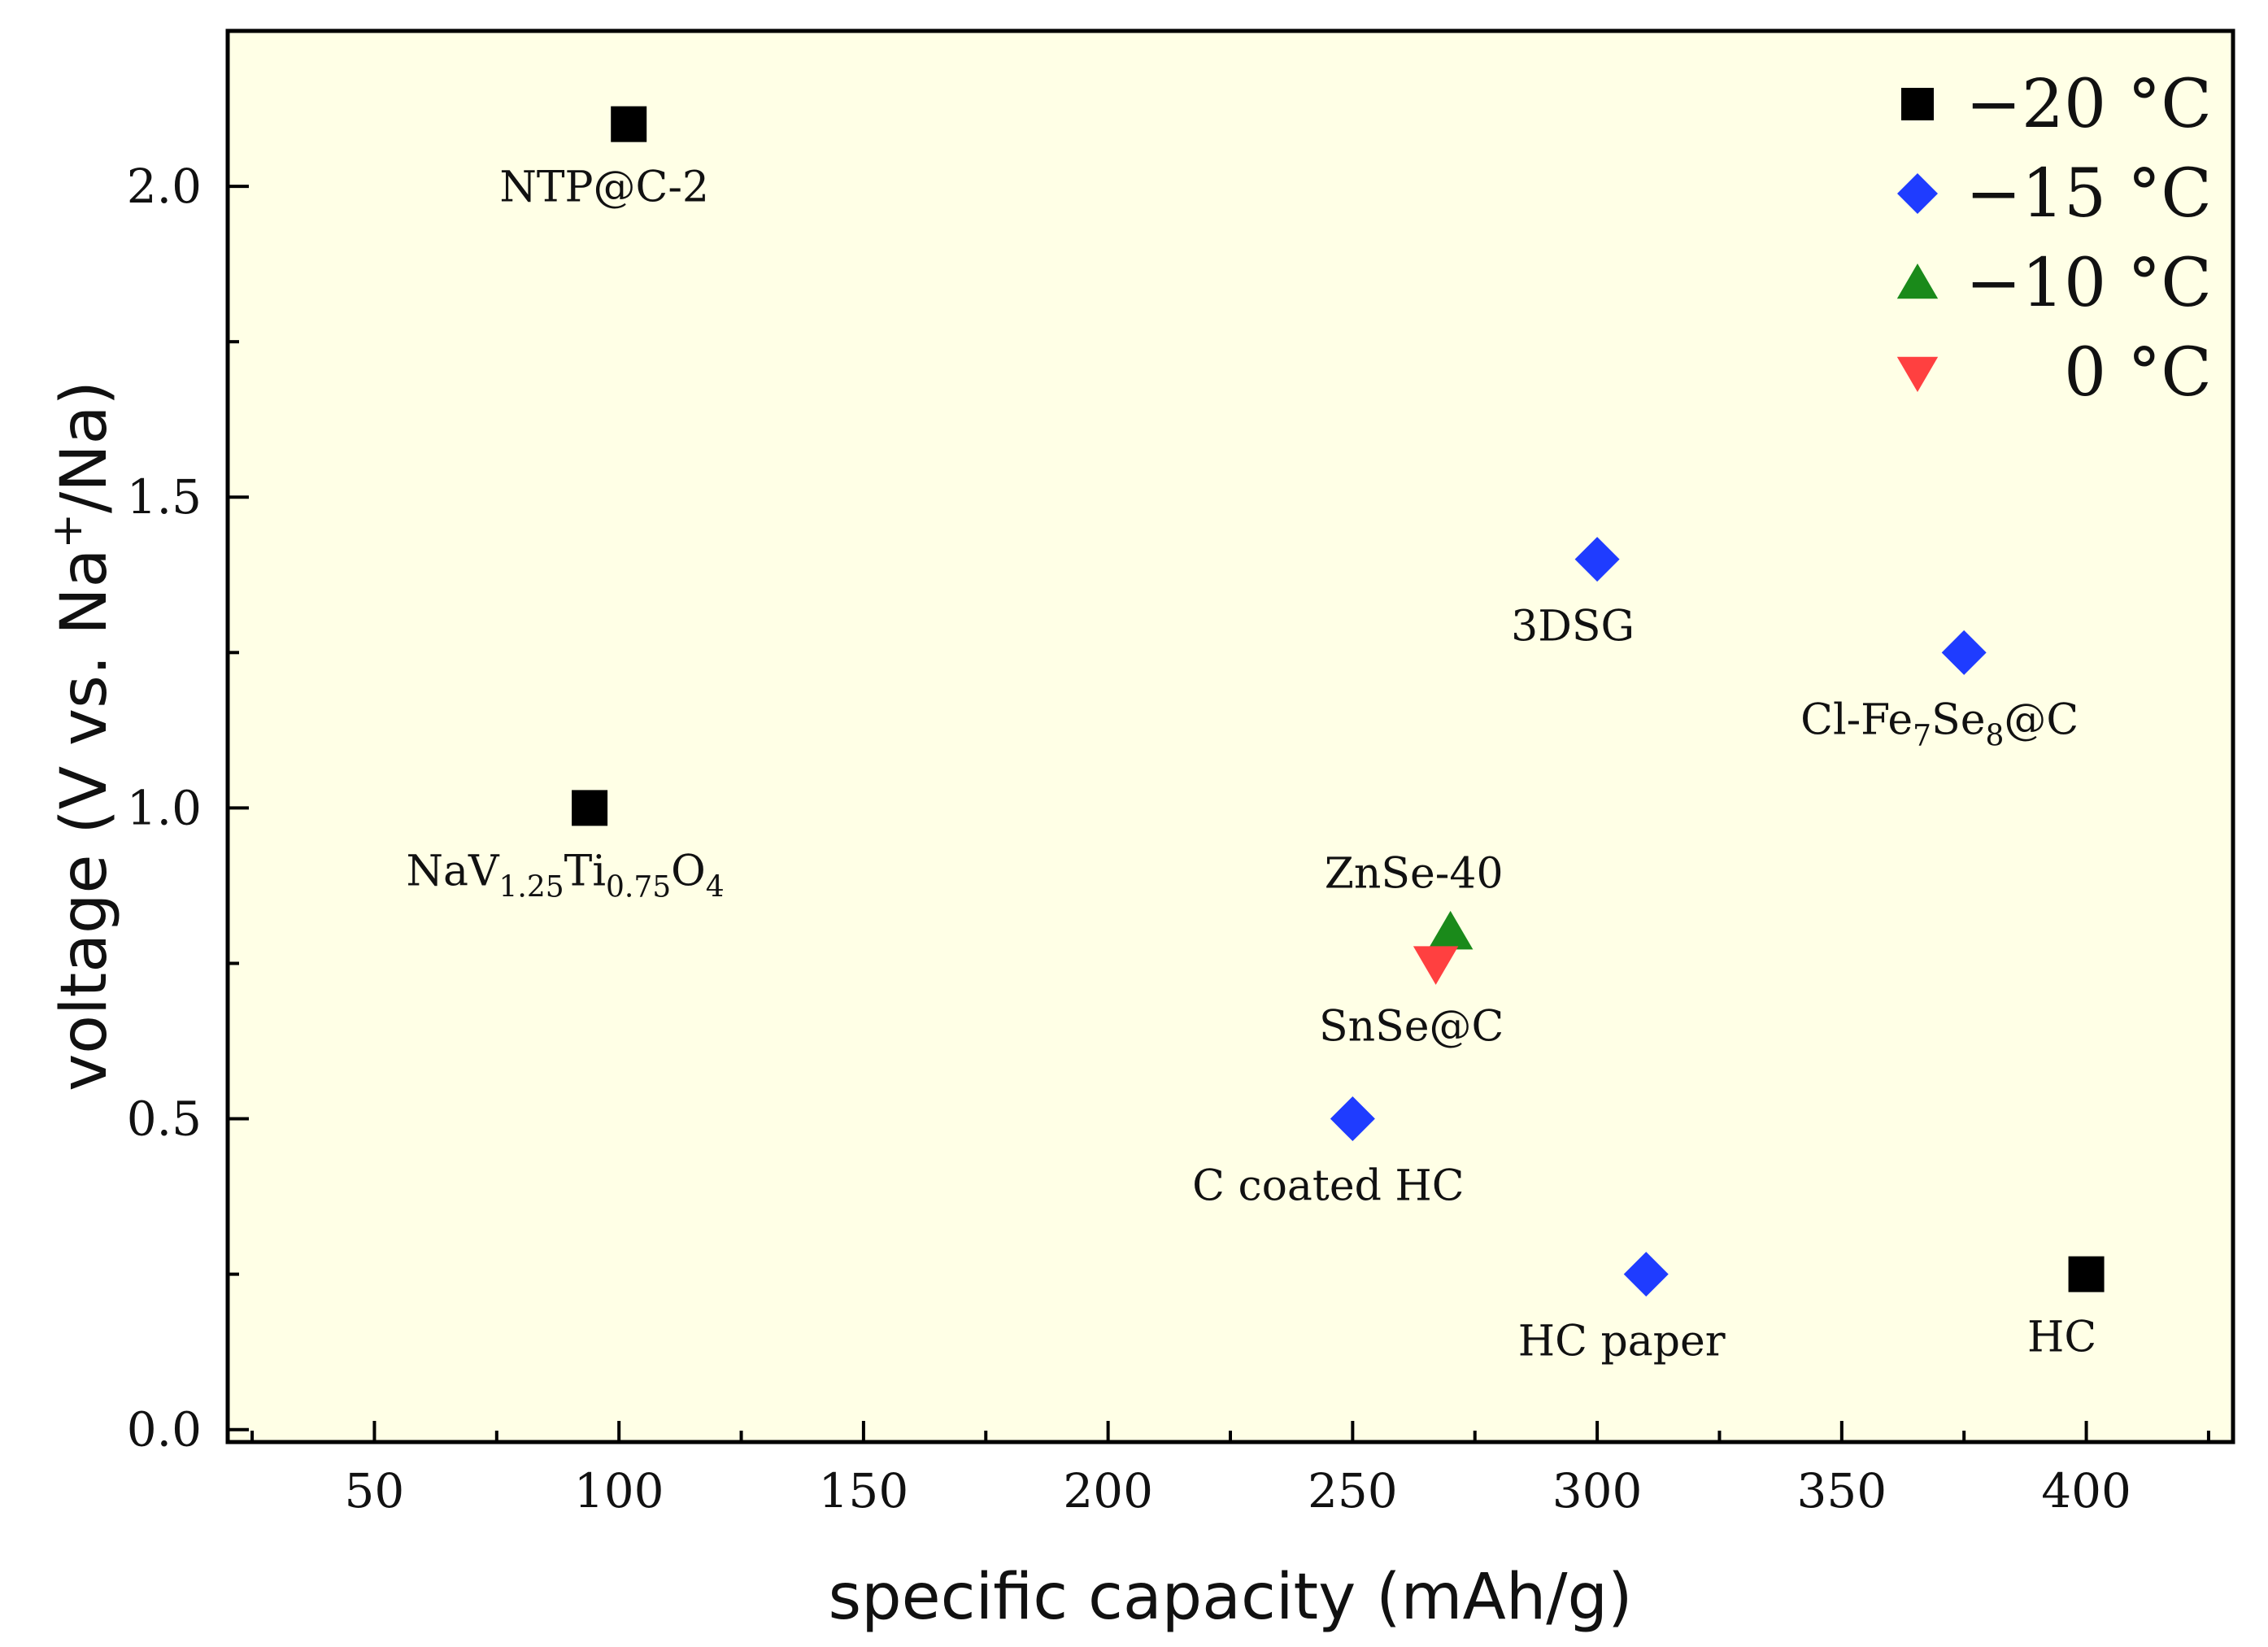 This screenshot has width=2268, height=1647. What do you see at coordinates (85, 447) in the screenshot?
I see `y-axis-title-suffix: /Na)` at bounding box center [85, 447].